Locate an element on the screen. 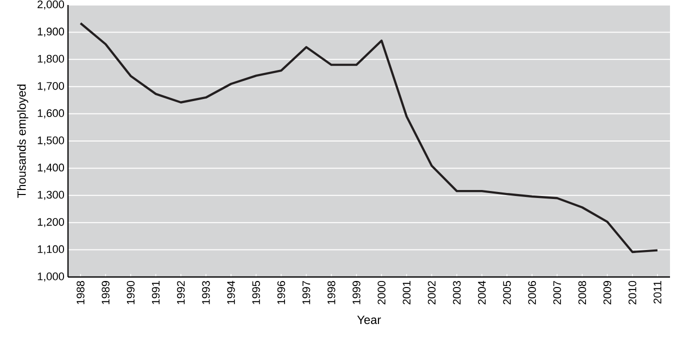 The width and height of the screenshot is (675, 344). y-tick-label: 1,000 is located at coordinates (51, 277).